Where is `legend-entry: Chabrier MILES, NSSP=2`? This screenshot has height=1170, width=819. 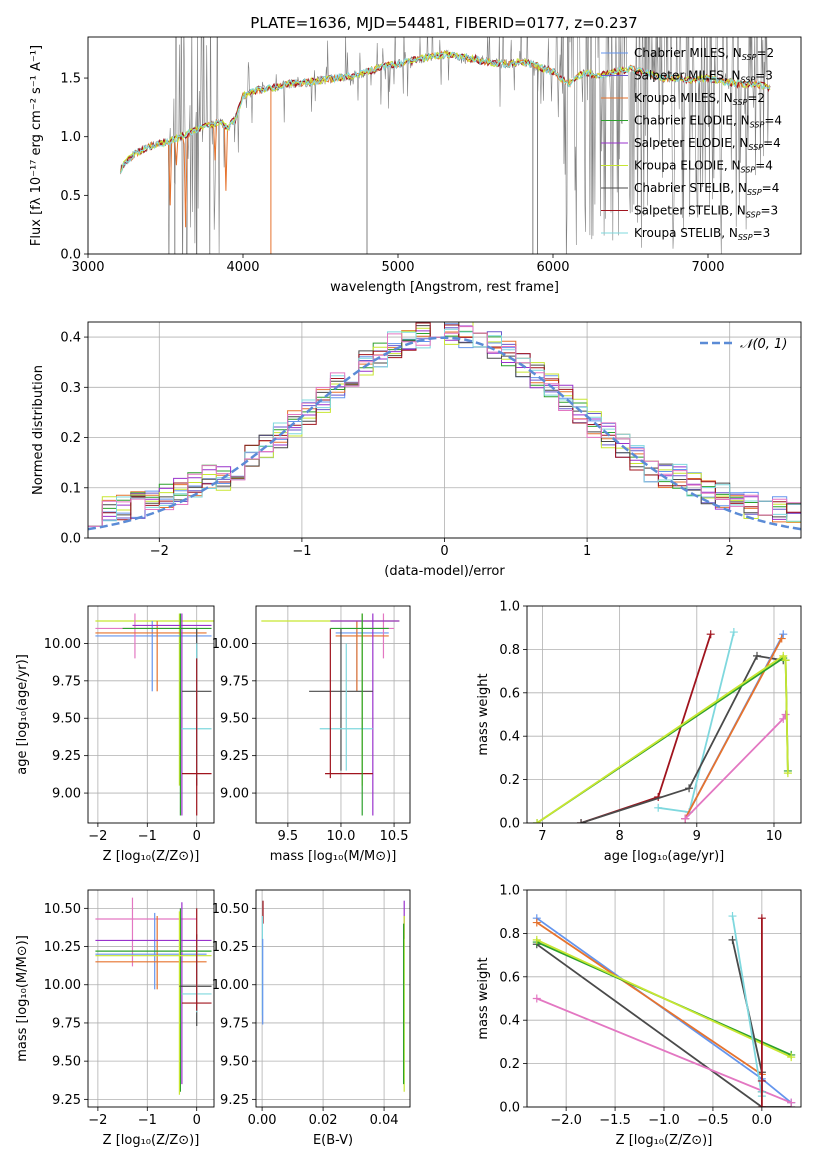
legend-entry: Chabrier MILES, NSSP=2 is located at coordinates (704, 54).